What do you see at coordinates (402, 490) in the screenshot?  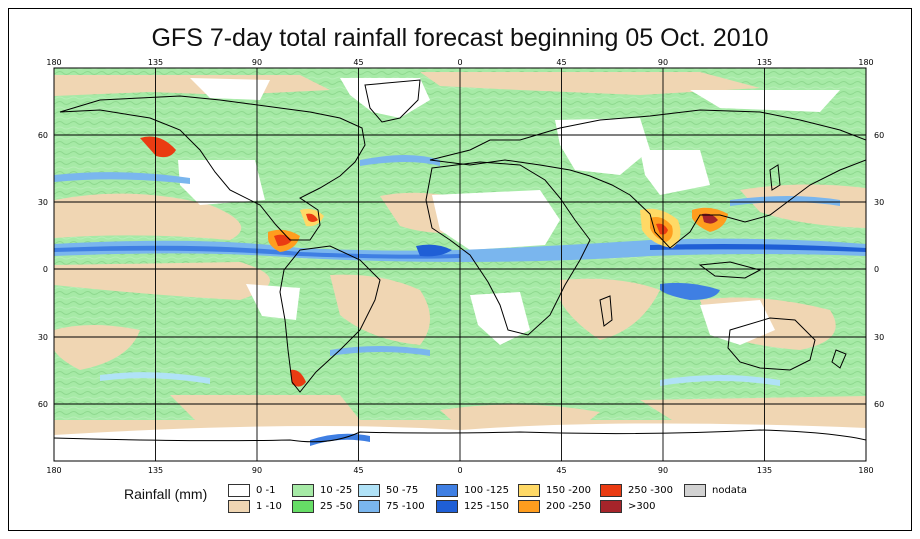 I see `legend-label: 50 -75` at bounding box center [402, 490].